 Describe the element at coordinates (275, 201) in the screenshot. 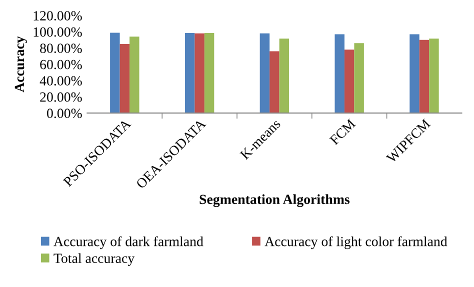

I see `x-axis-title: Segmentation Algorithms` at that location.